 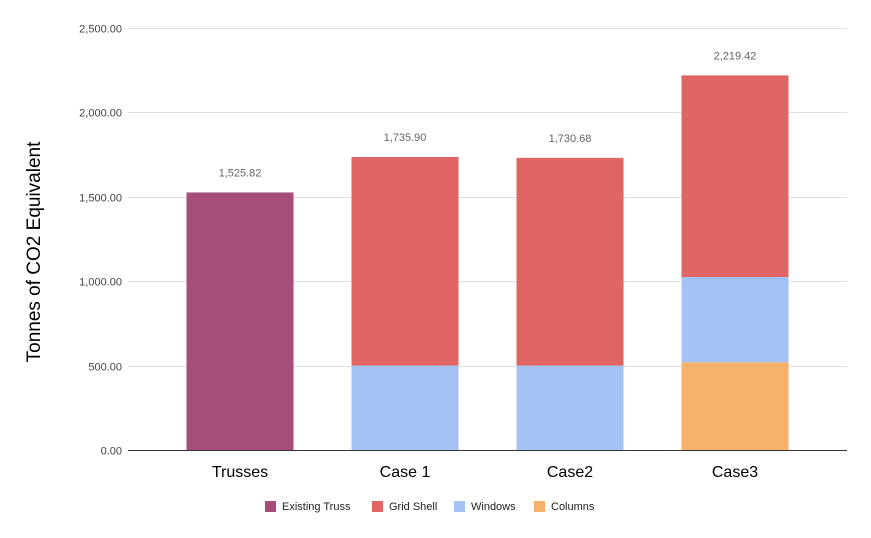 I want to click on x-category-label: Case2, so click(x=570, y=472).